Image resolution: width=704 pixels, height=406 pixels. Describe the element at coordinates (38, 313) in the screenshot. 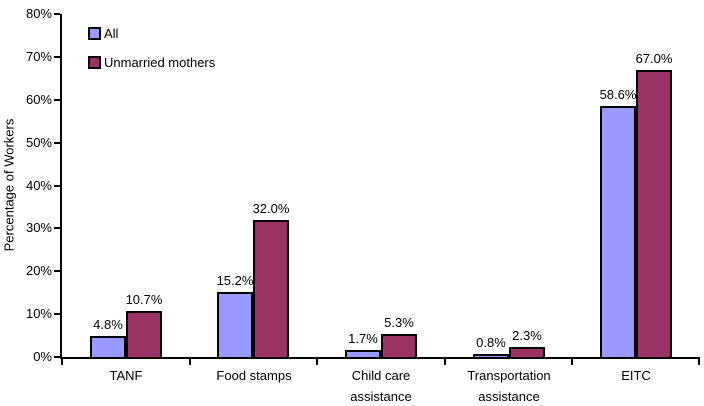

I see `y-axis-tick-label: 10%` at that location.